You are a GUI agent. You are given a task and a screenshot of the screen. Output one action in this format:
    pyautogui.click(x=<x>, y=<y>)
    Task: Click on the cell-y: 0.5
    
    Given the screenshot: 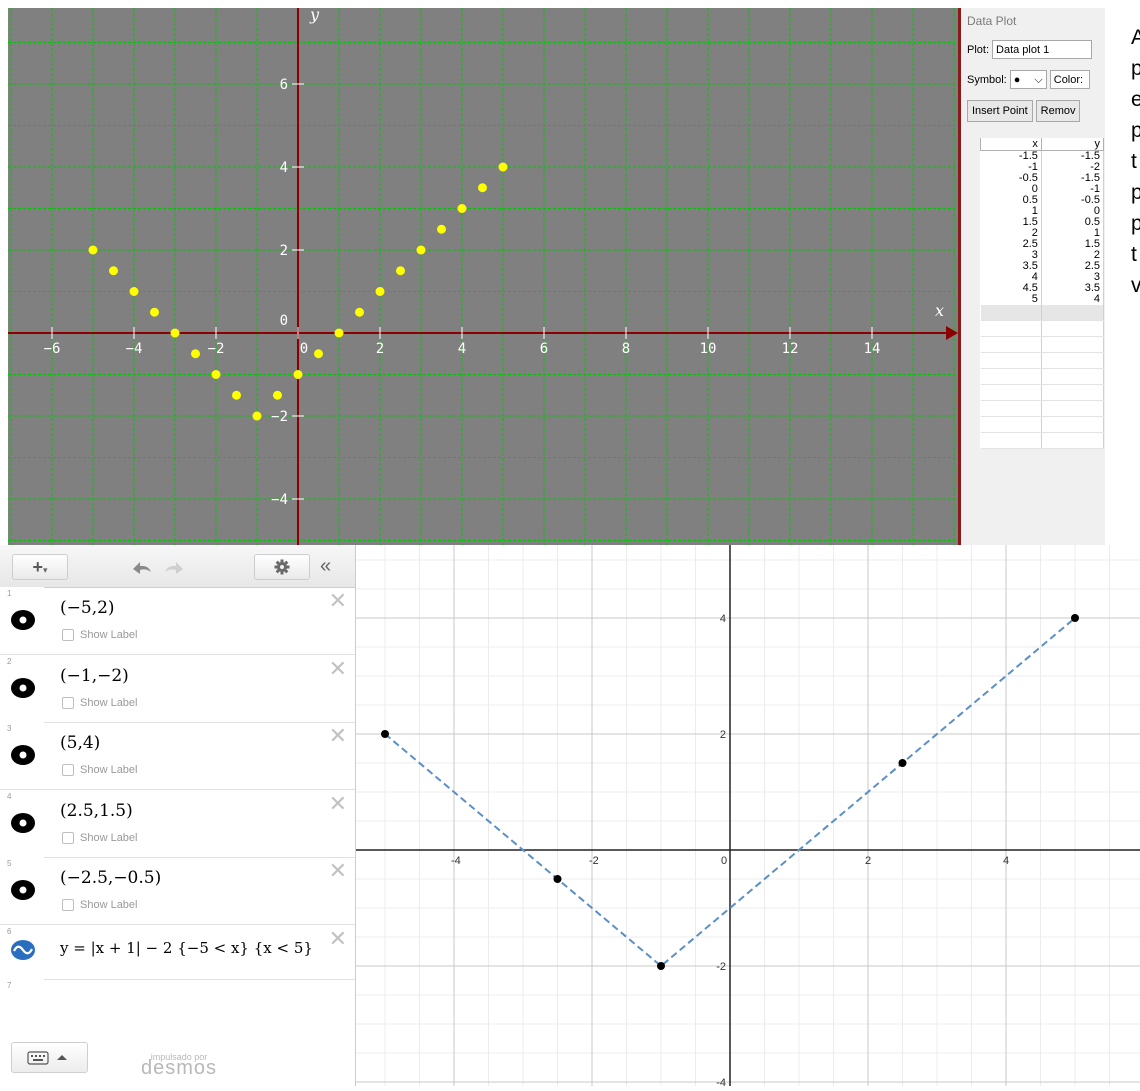 What is the action you would take?
    pyautogui.click(x=1073, y=222)
    